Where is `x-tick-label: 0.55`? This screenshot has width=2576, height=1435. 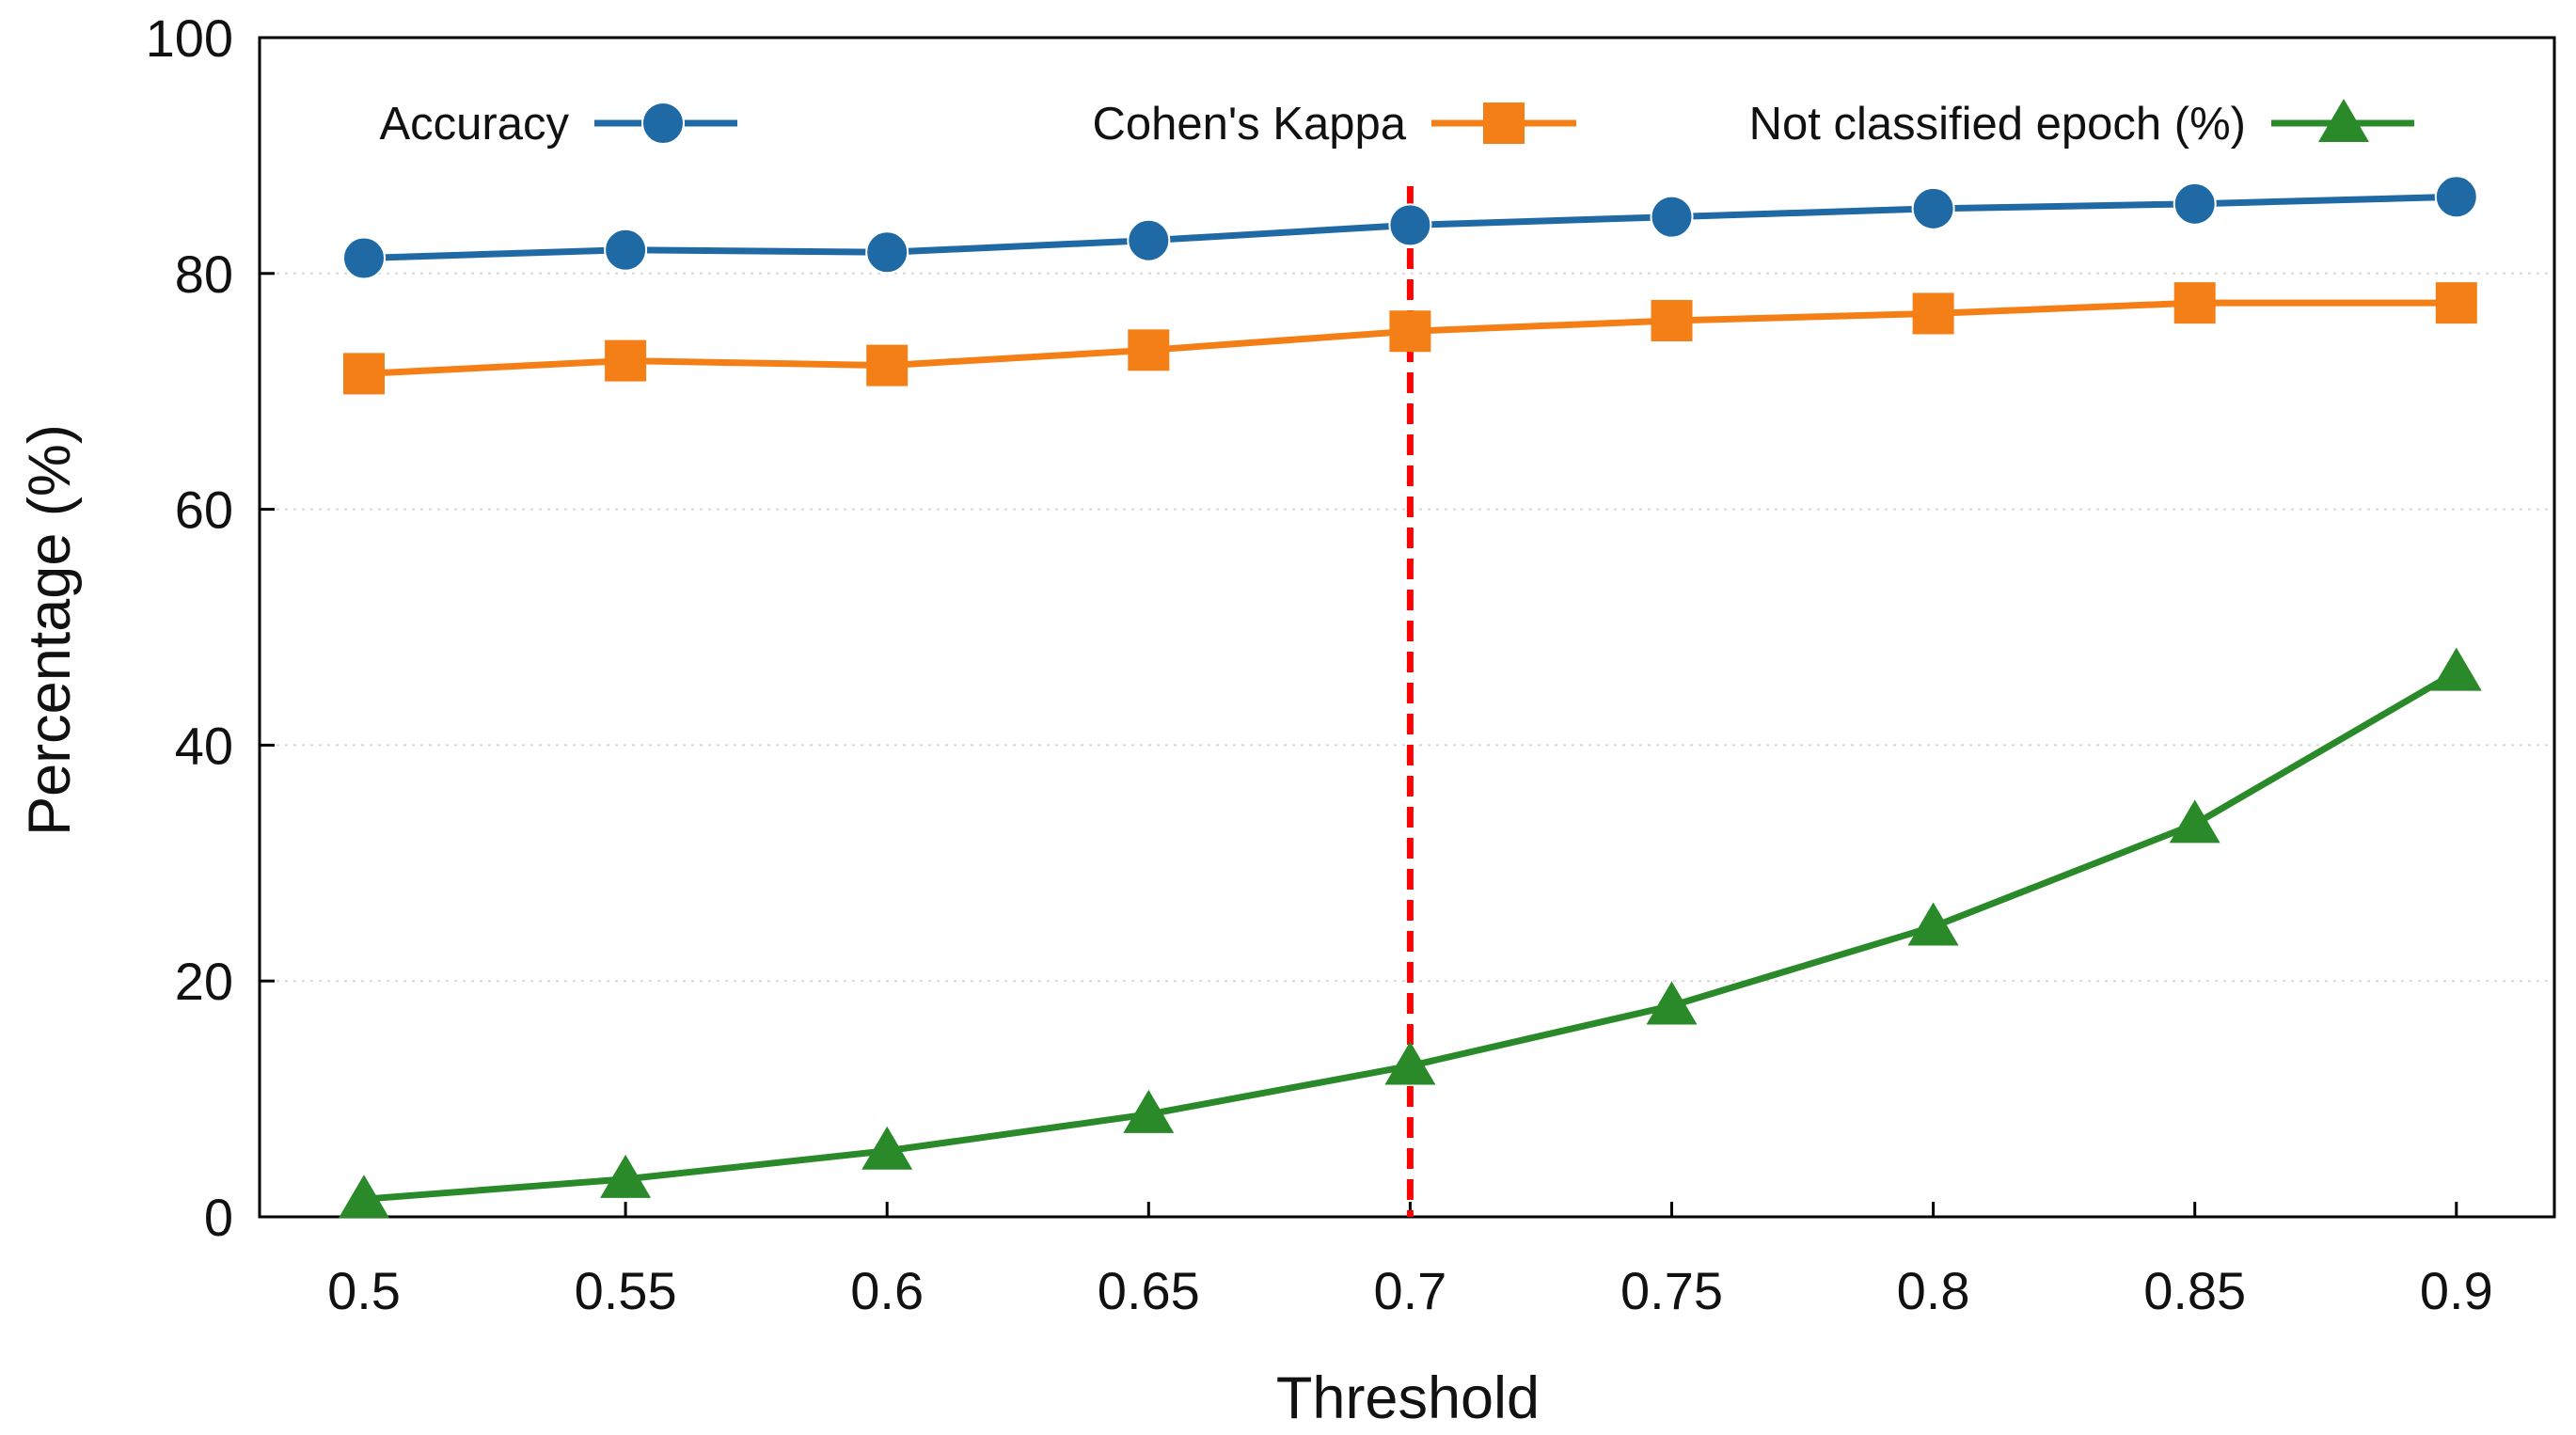
x-tick-label: 0.55 is located at coordinates (626, 1291).